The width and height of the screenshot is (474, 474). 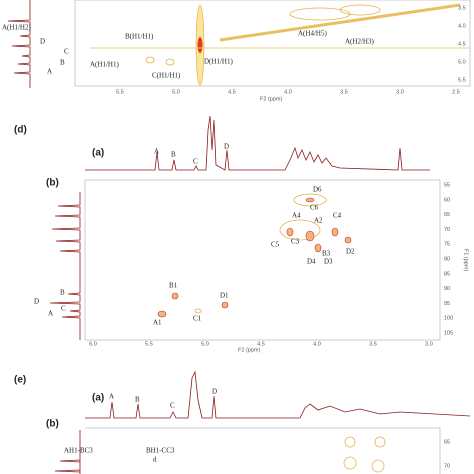 What do you see at coordinates (20, 130) in the screenshot?
I see `panel-label: (d)` at bounding box center [20, 130].